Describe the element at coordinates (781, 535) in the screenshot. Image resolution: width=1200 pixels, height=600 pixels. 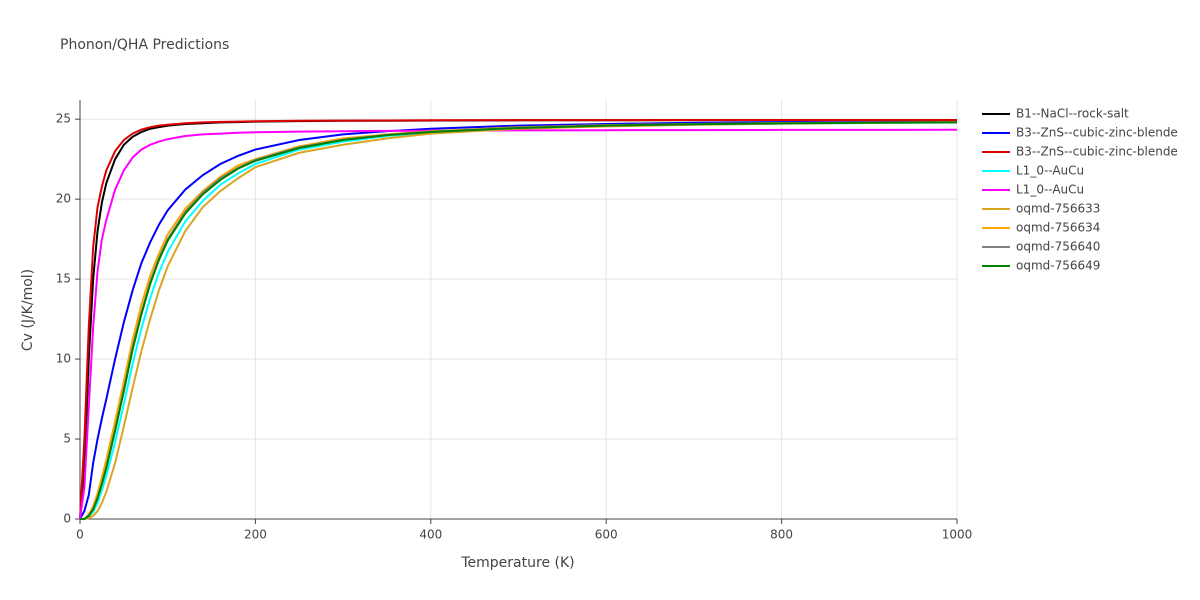
I see `x-tick-label: 800` at that location.